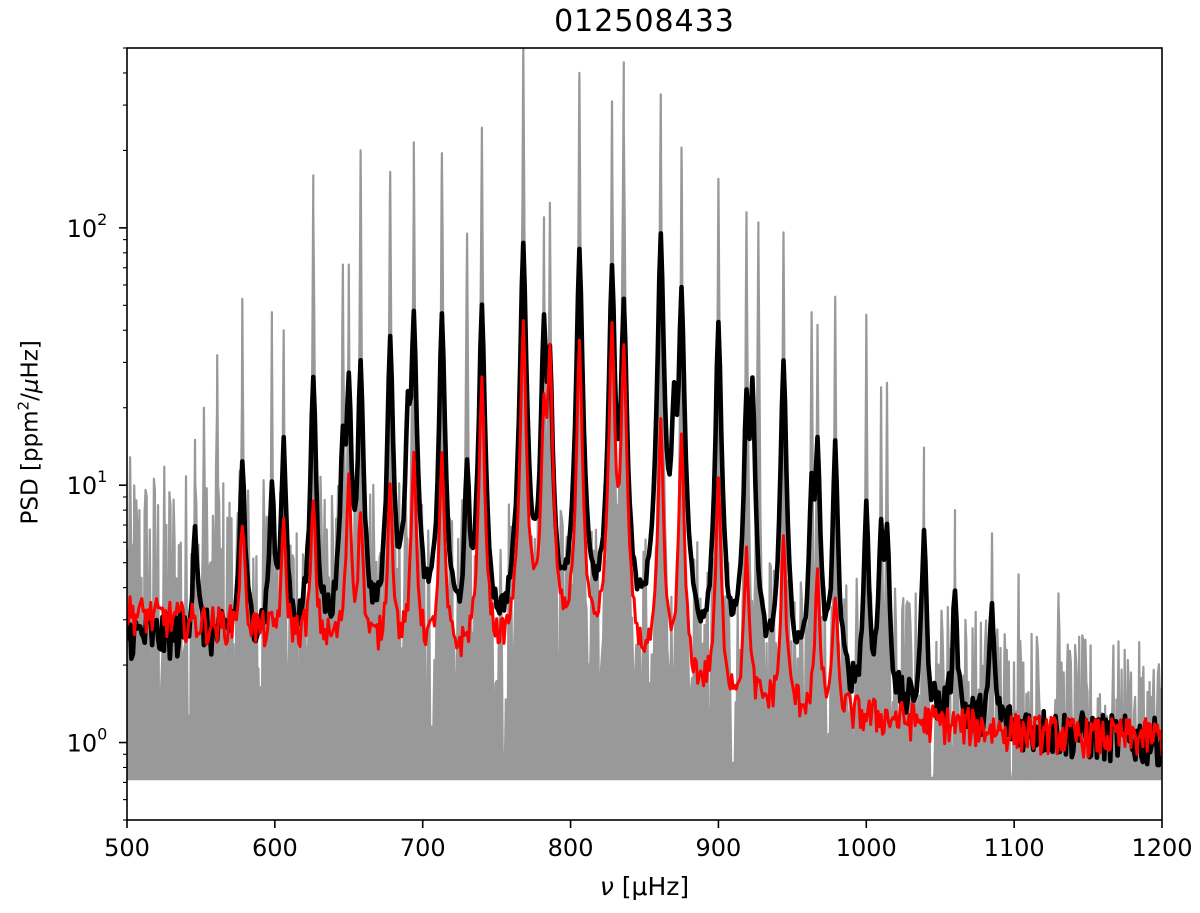 The width and height of the screenshot is (1200, 913). Describe the element at coordinates (30, 359) in the screenshot. I see `y-axis-label-part3: Hz]` at that location.